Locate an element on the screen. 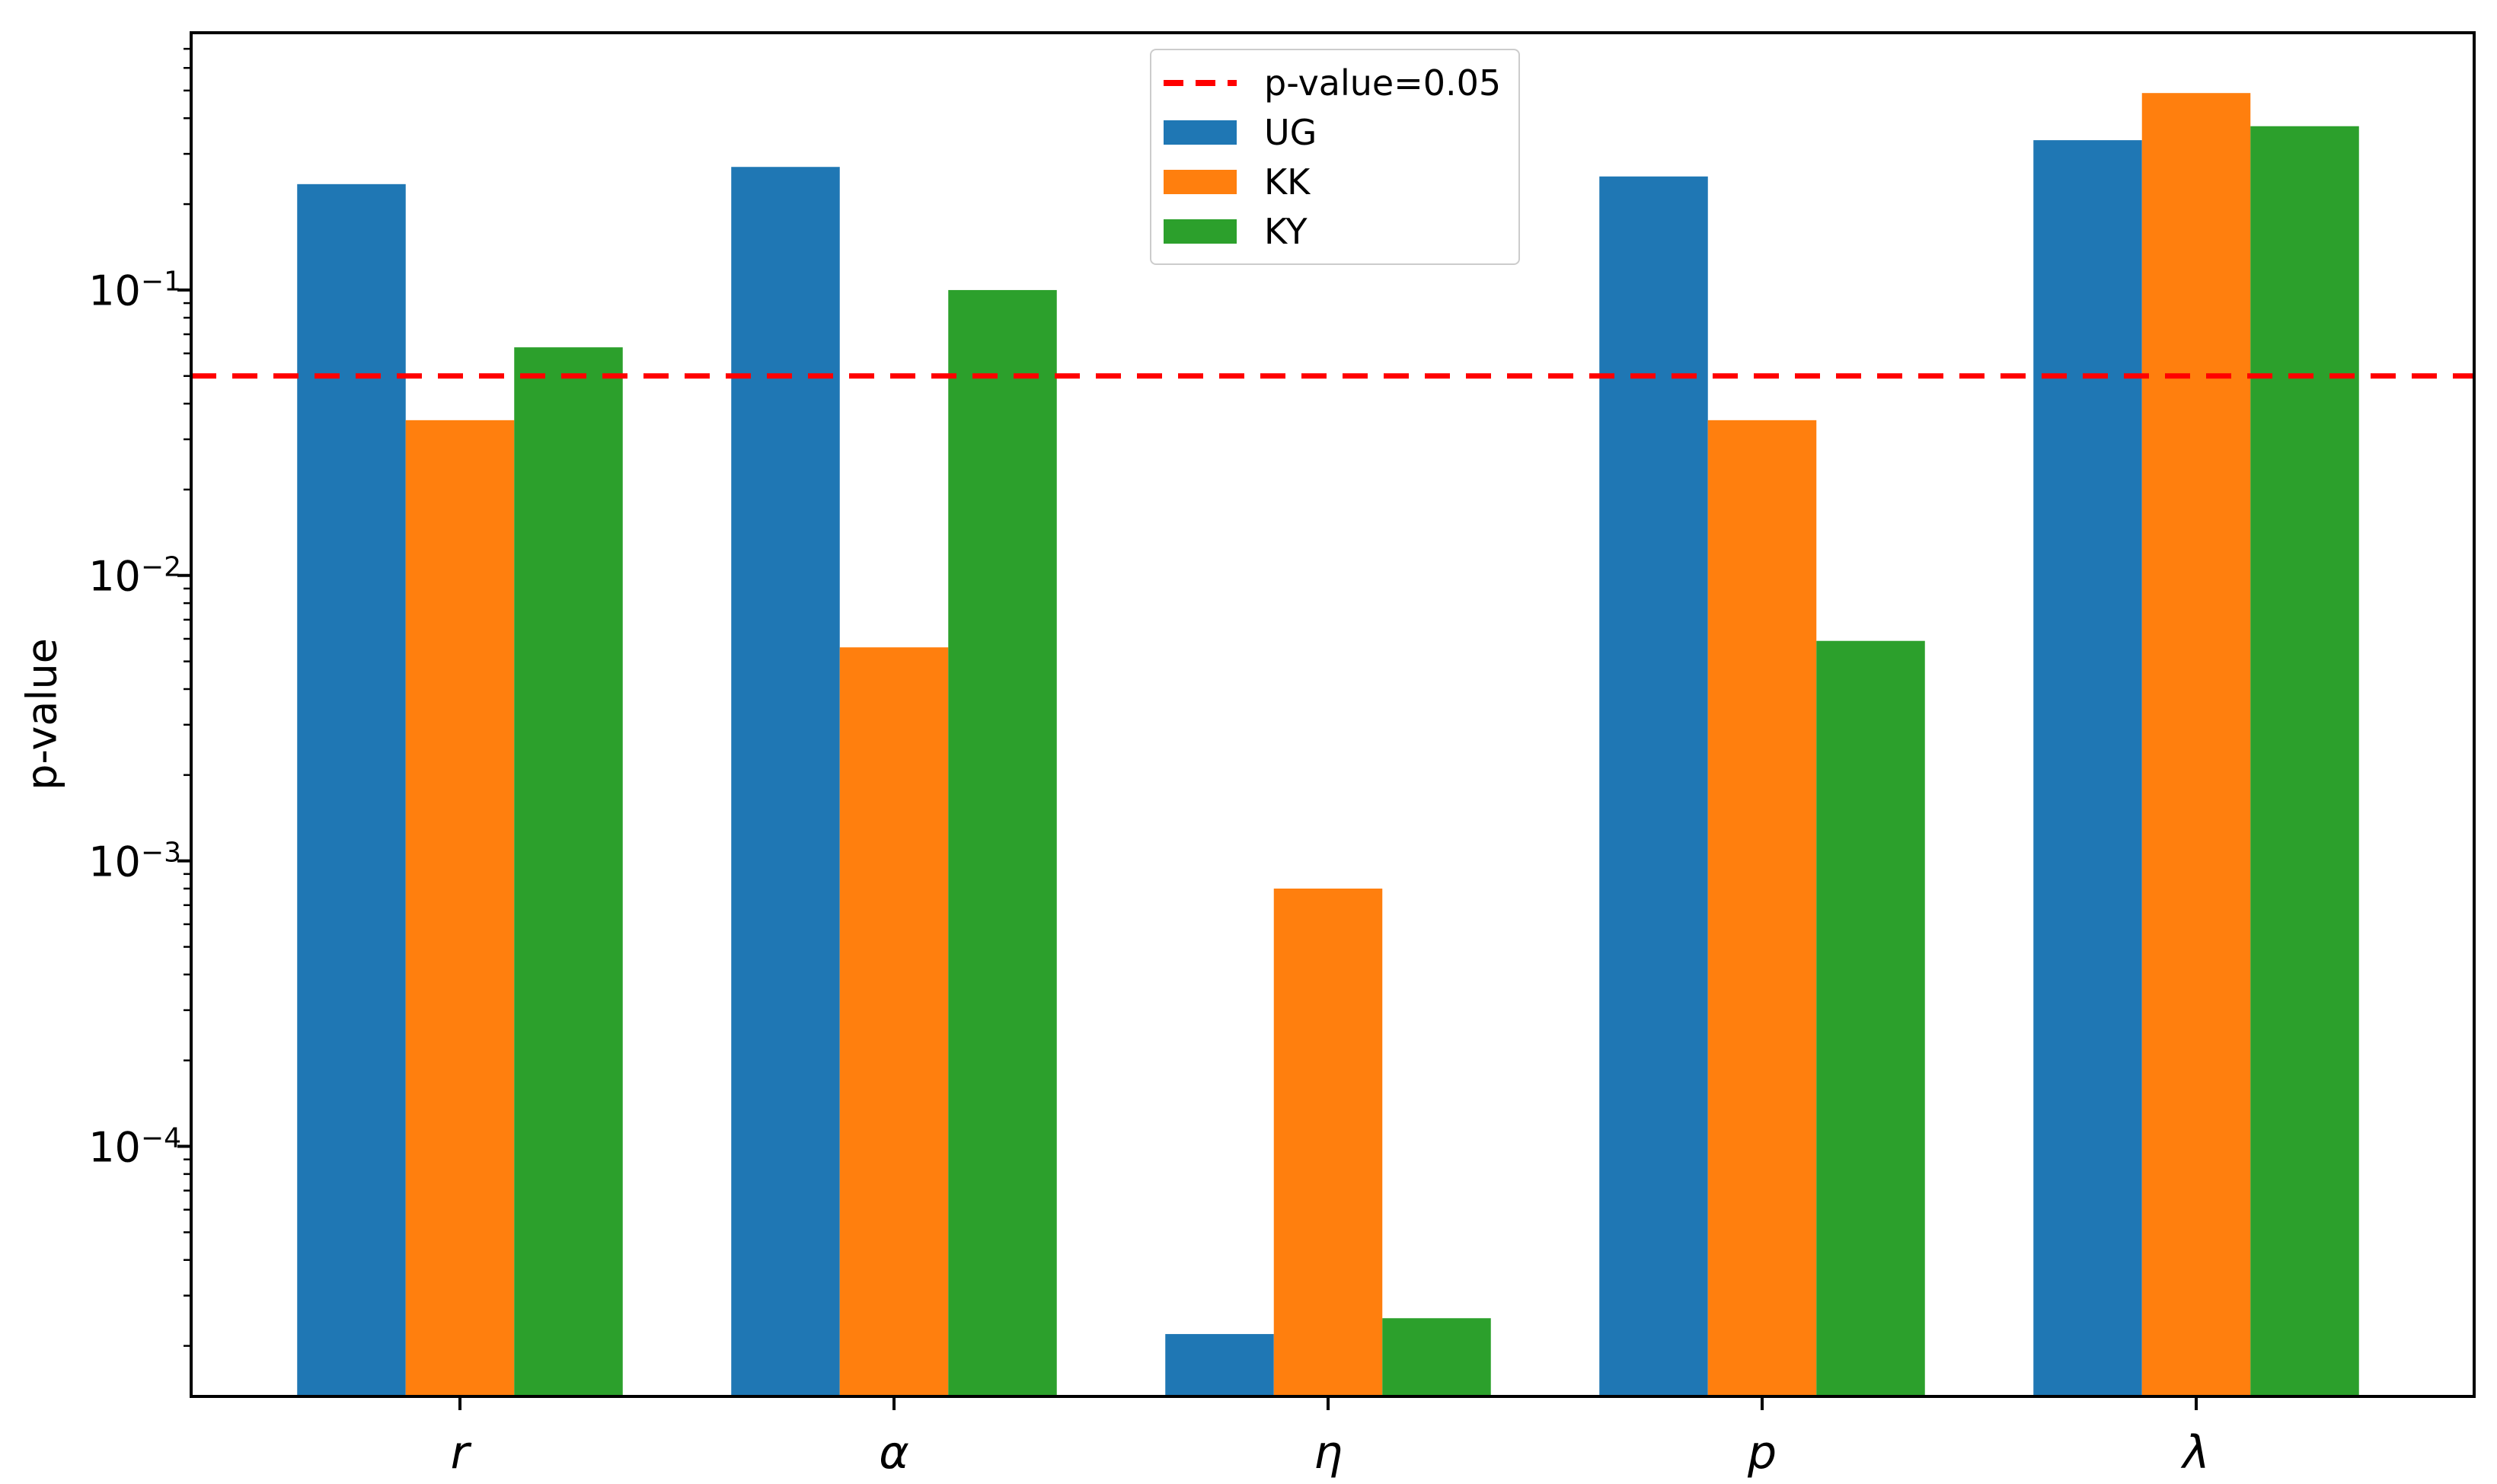  kk-color-swatch is located at coordinates (1200, 181).